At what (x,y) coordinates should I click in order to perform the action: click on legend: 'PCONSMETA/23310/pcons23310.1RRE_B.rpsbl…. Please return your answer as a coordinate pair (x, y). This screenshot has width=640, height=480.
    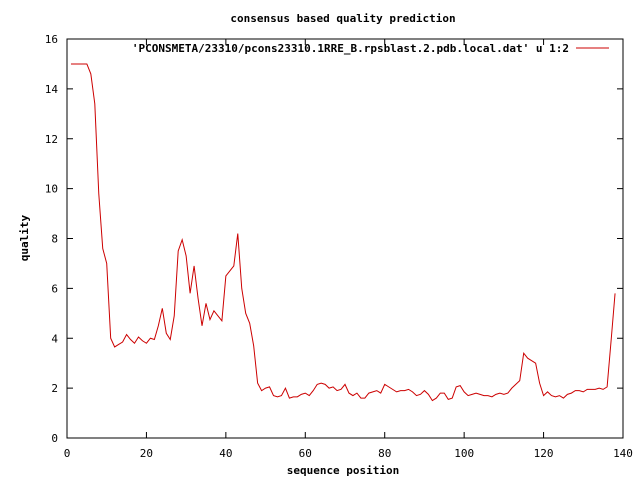
    Looking at the image, I should click on (370, 48).